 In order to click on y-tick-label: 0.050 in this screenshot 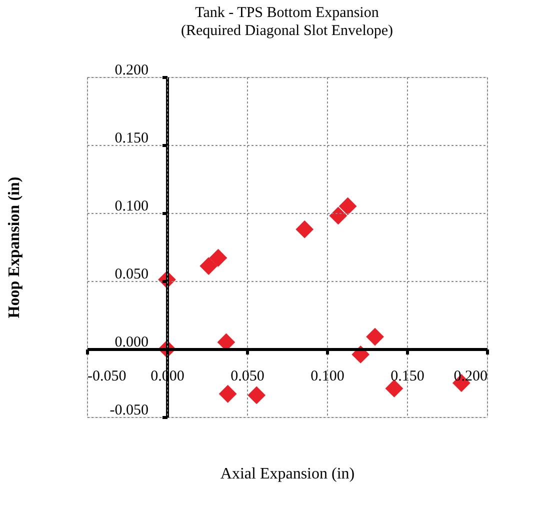, I will do `click(131, 274)`.